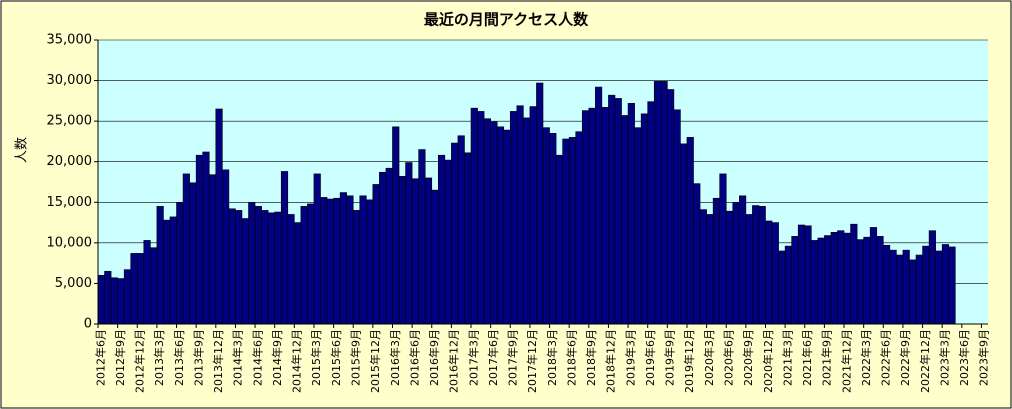 Image resolution: width=1012 pixels, height=409 pixels. Describe the element at coordinates (414, 357) in the screenshot. I see `x-tick-label: 2016年6月` at that location.